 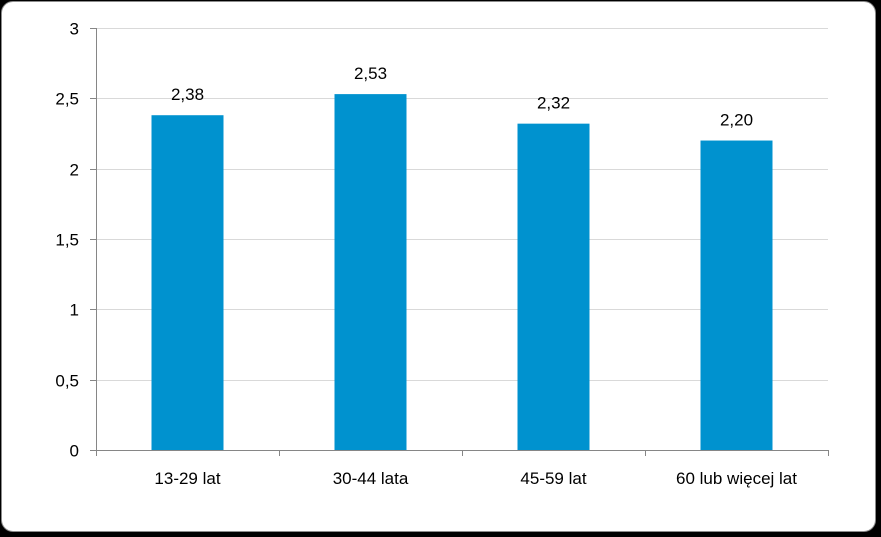 I want to click on y-tick-label: 1, so click(x=74, y=310).